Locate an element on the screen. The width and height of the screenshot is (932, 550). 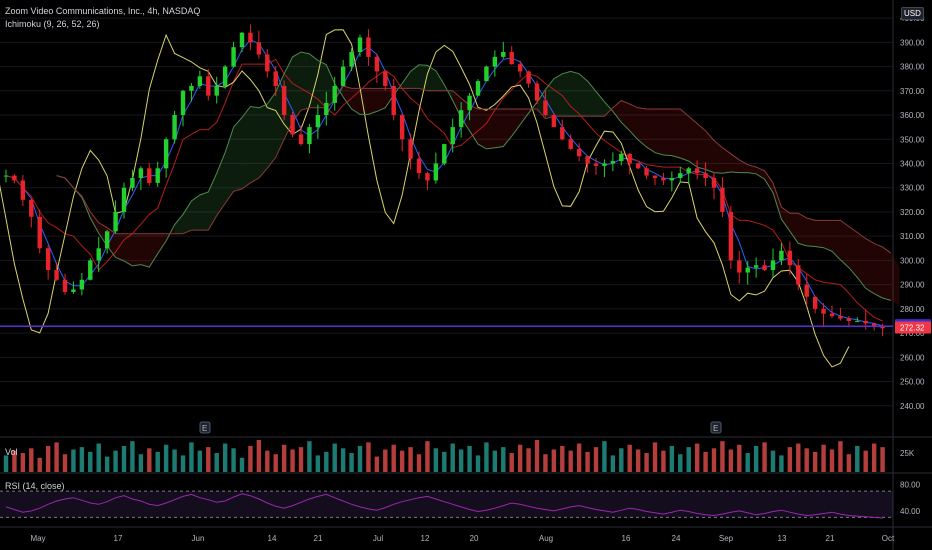
y-tick-label: 250.00 is located at coordinates (912, 382).